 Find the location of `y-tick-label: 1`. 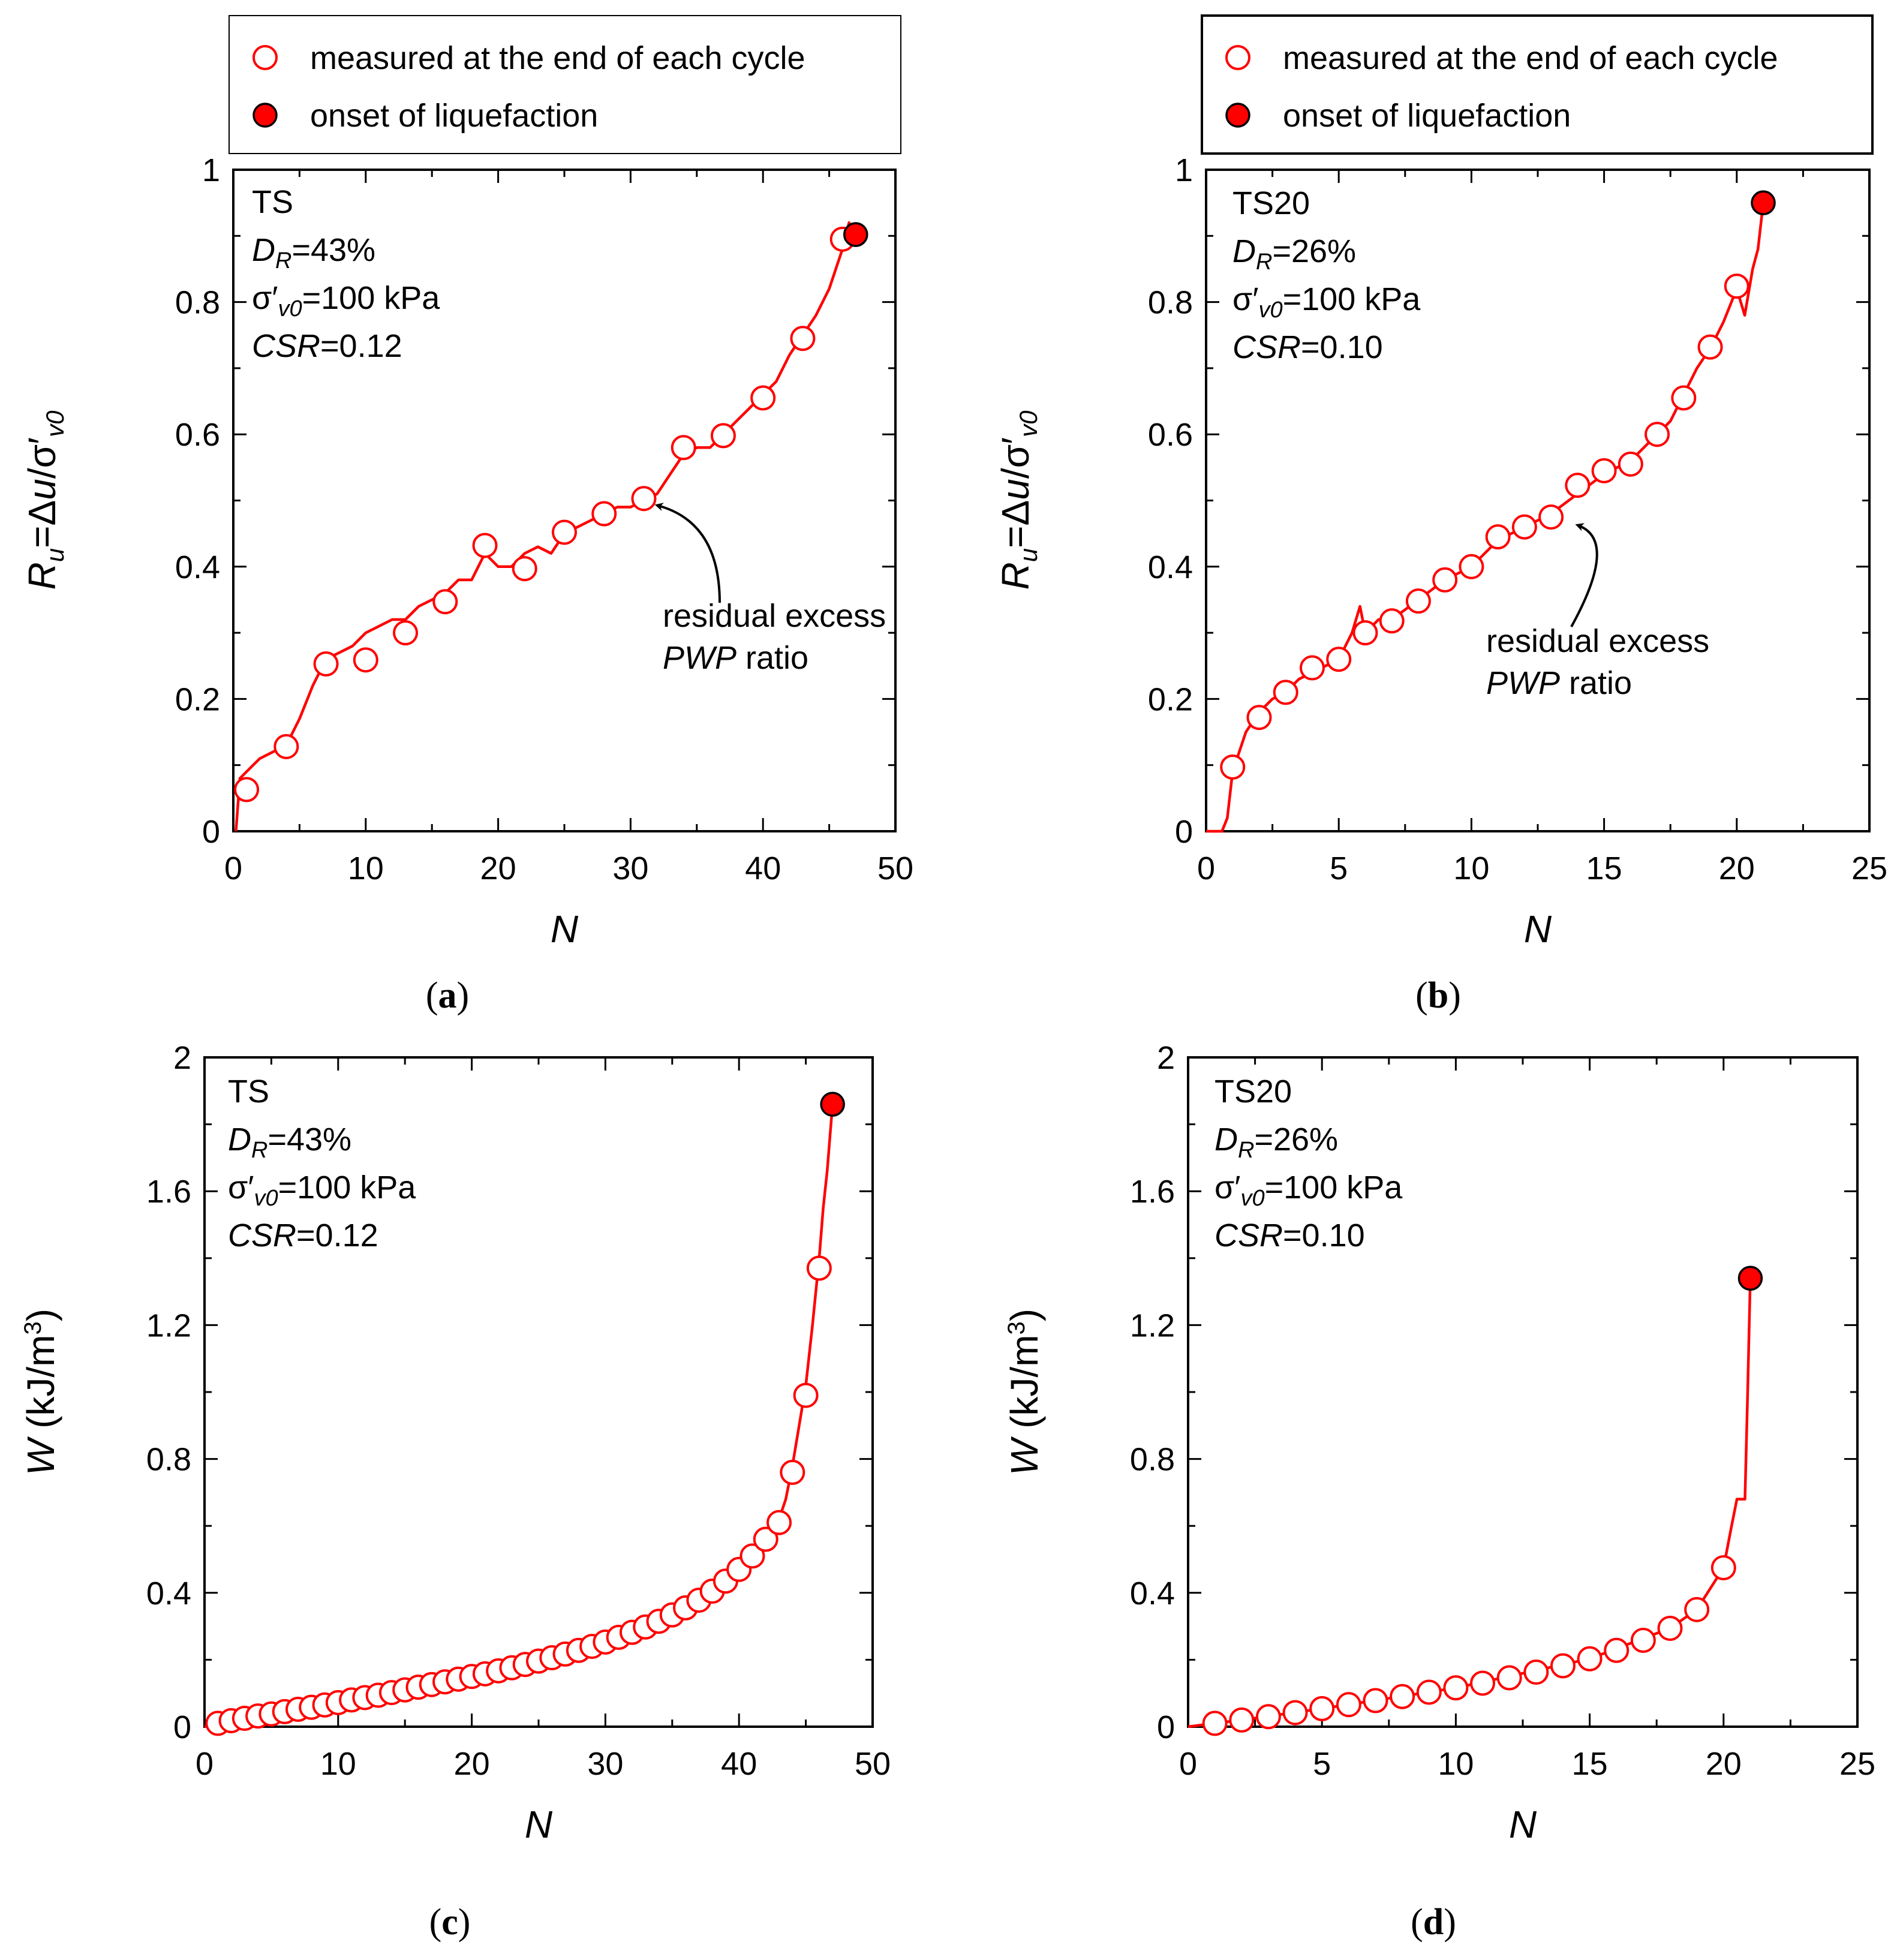

y-tick-label: 1 is located at coordinates (211, 170).